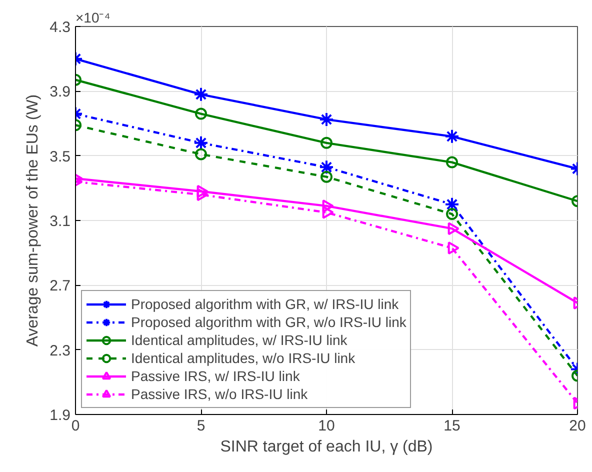  What do you see at coordinates (60, 351) in the screenshot?
I see `y-tick-label: 2.3` at bounding box center [60, 351].